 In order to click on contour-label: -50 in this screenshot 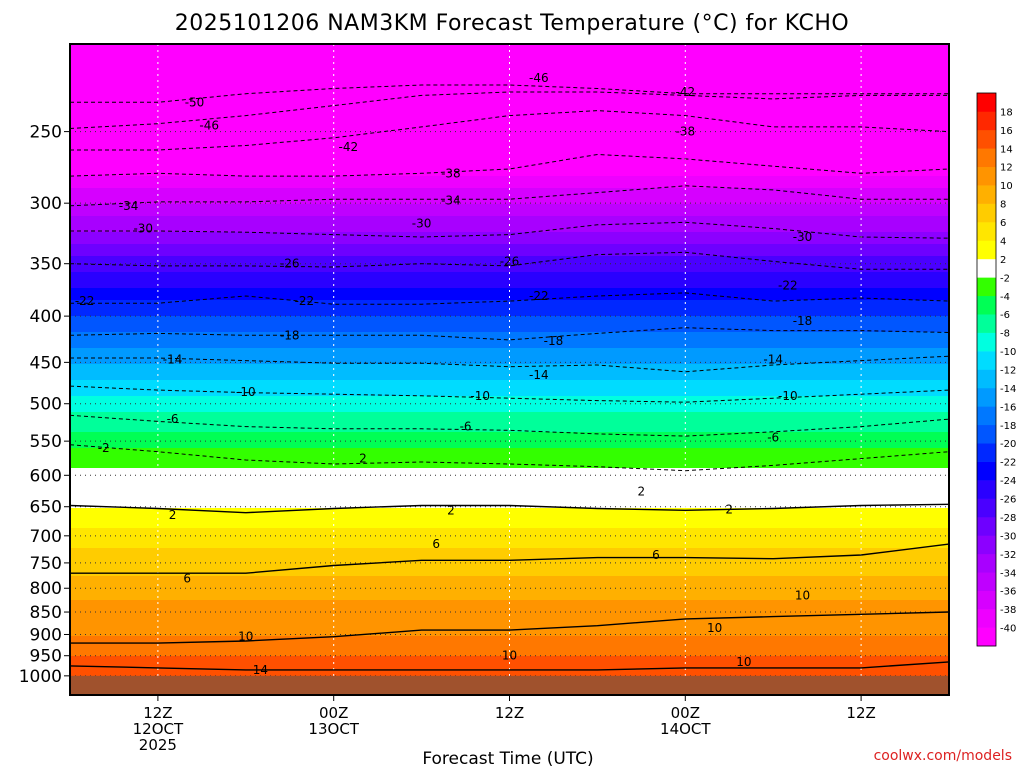, I will do `click(195, 102)`.